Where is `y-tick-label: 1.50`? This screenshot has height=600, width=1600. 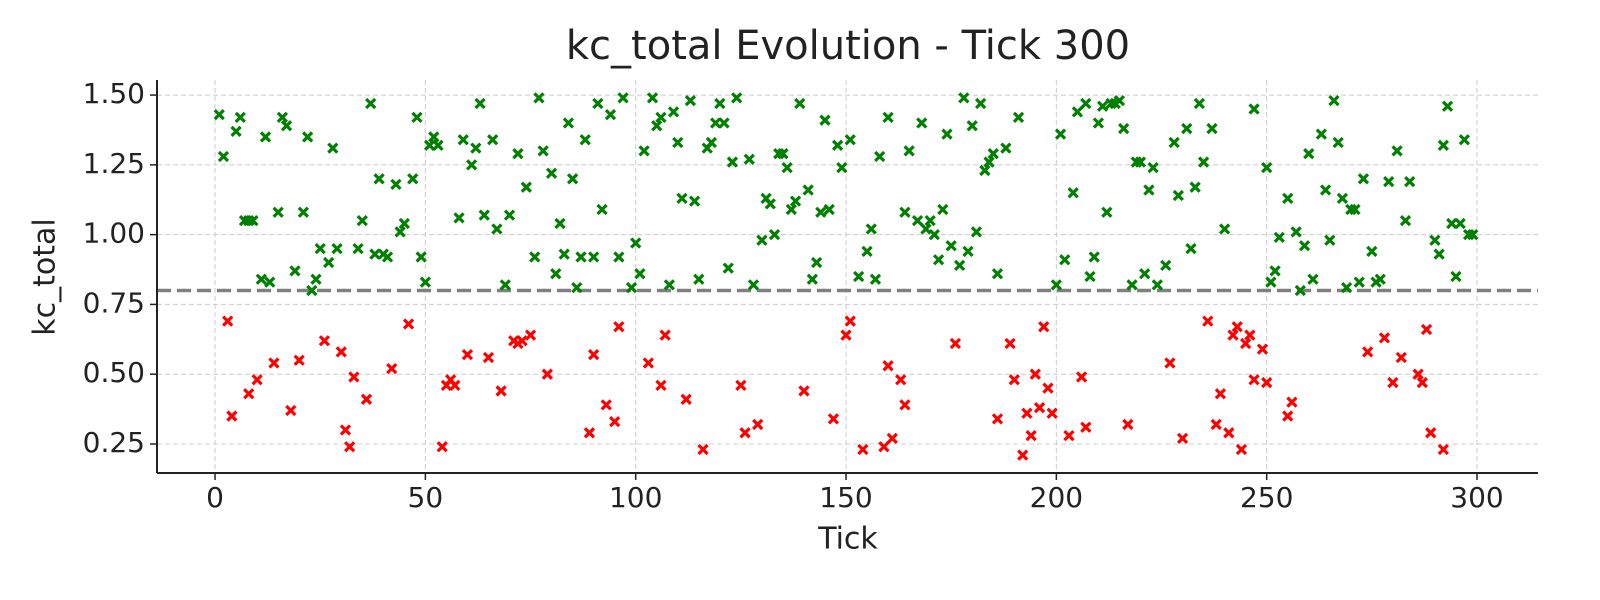 y-tick-label: 1.50 is located at coordinates (114, 93).